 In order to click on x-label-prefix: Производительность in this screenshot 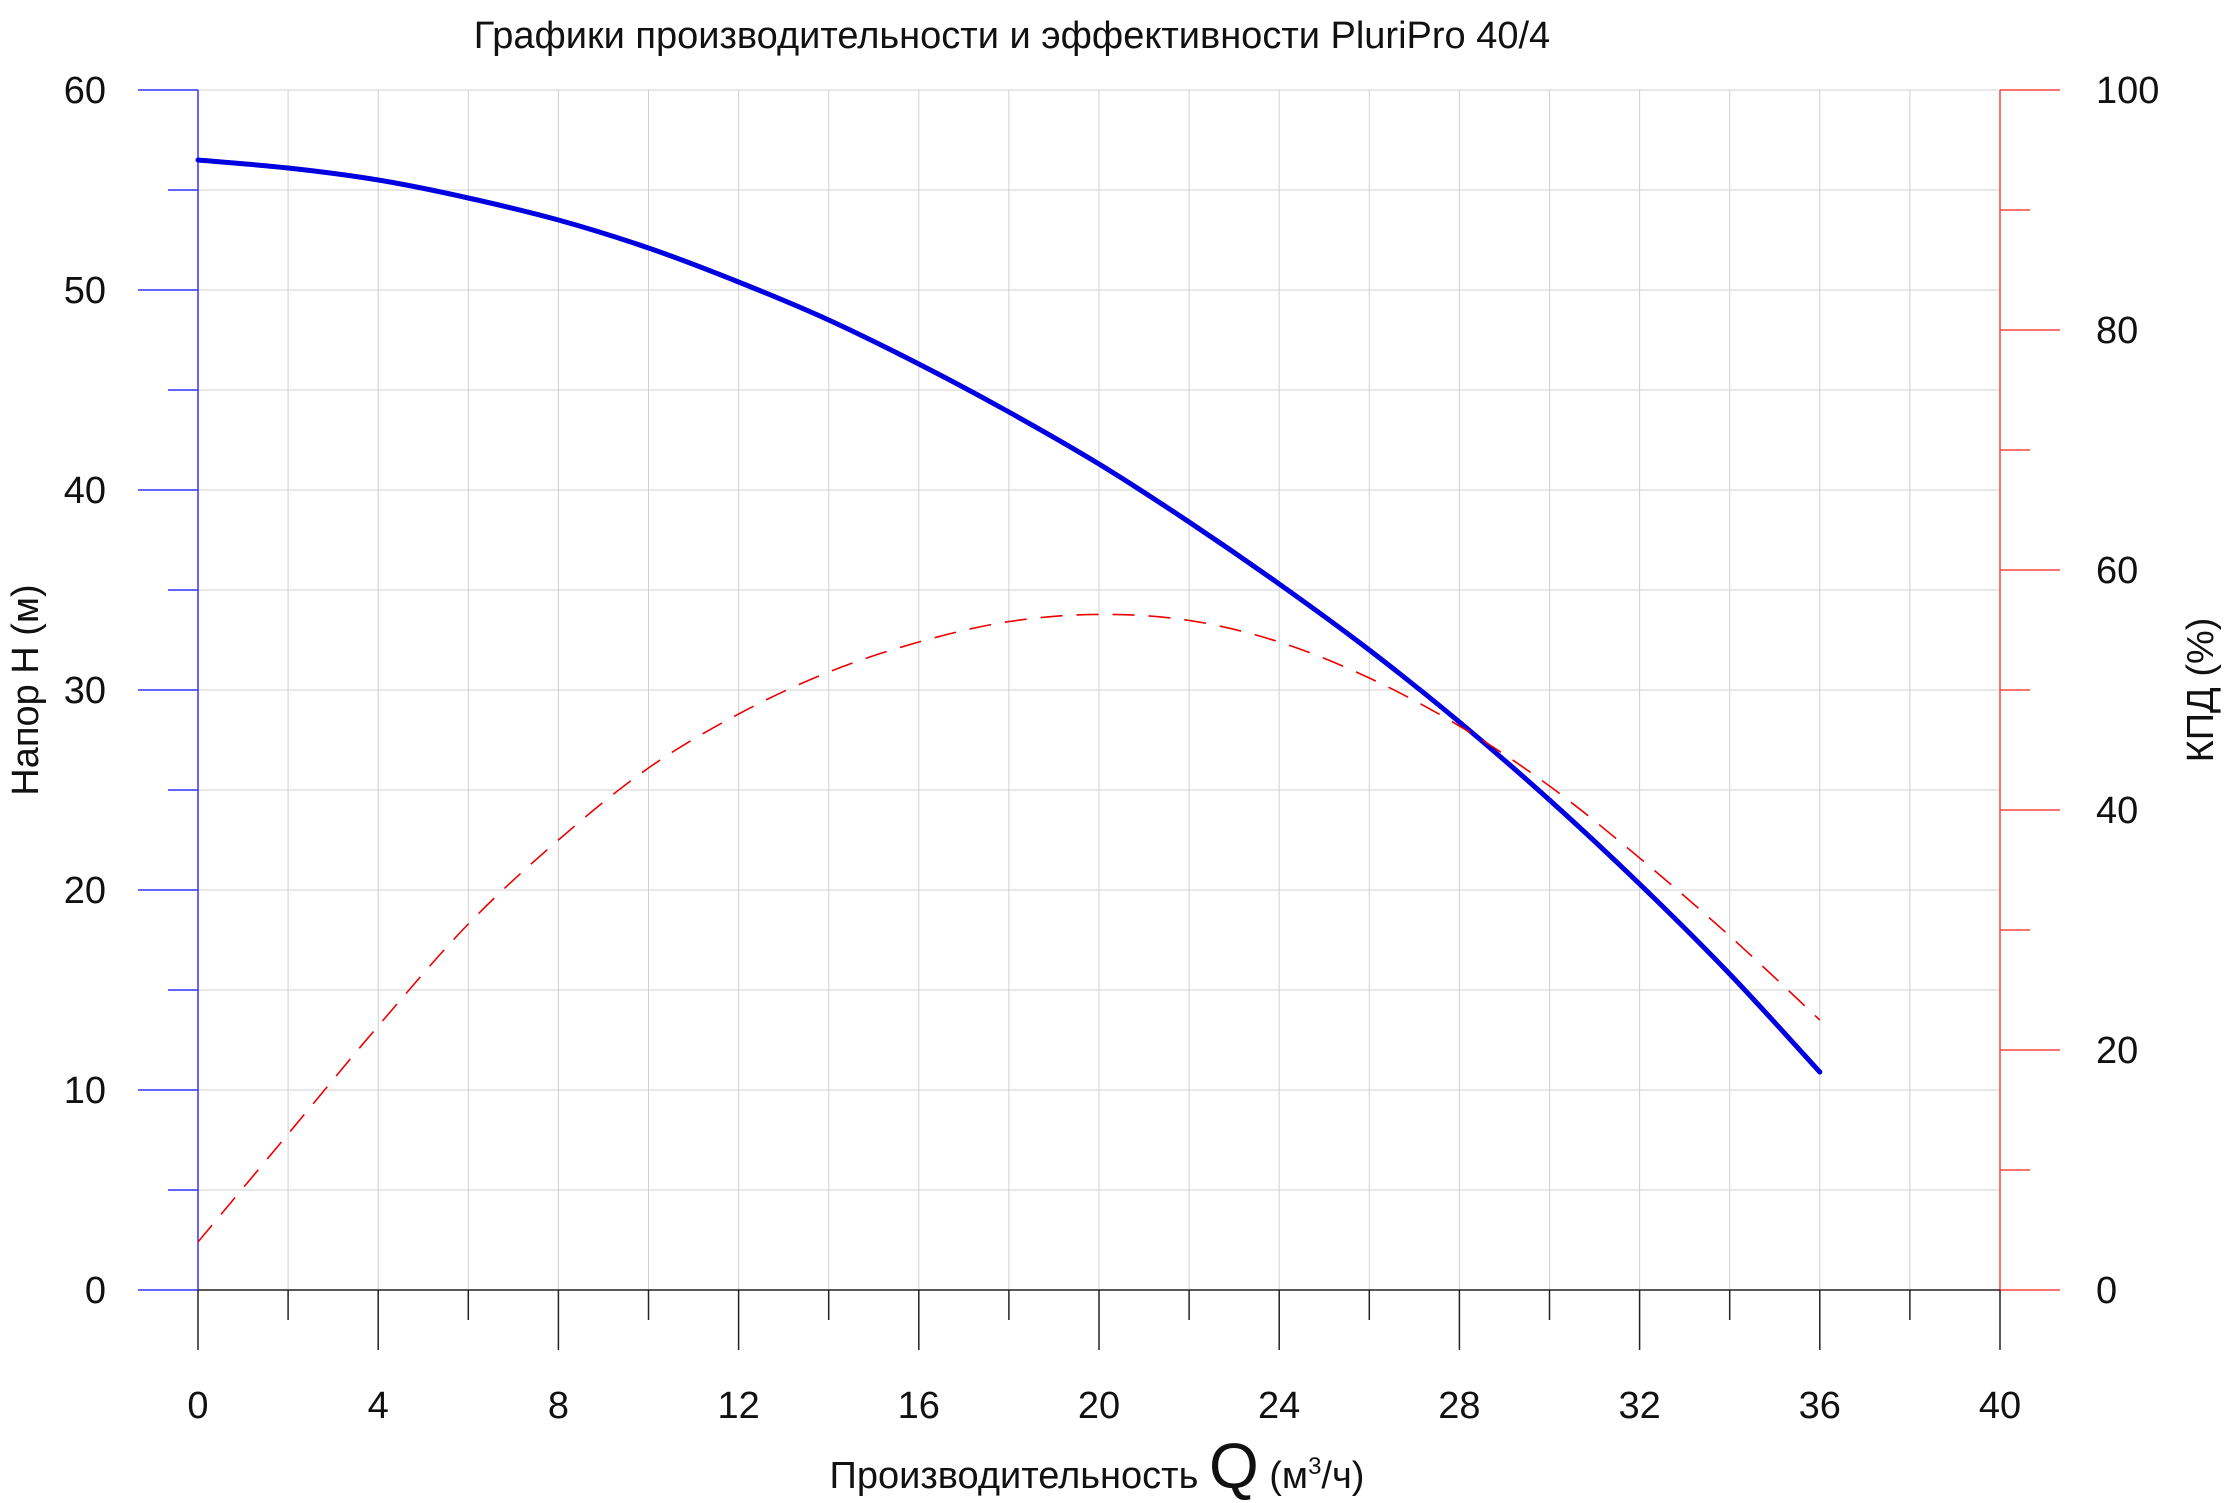, I will do `click(1019, 1476)`.